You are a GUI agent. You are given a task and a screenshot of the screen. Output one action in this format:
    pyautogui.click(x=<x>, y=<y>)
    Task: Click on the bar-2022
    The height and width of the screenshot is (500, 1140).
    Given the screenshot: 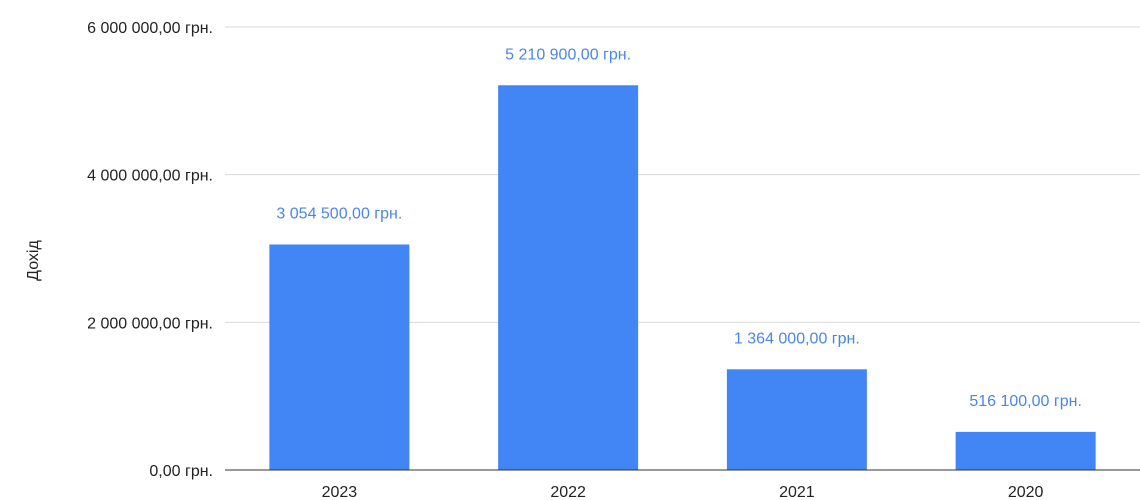 What is the action you would take?
    pyautogui.click(x=568, y=277)
    